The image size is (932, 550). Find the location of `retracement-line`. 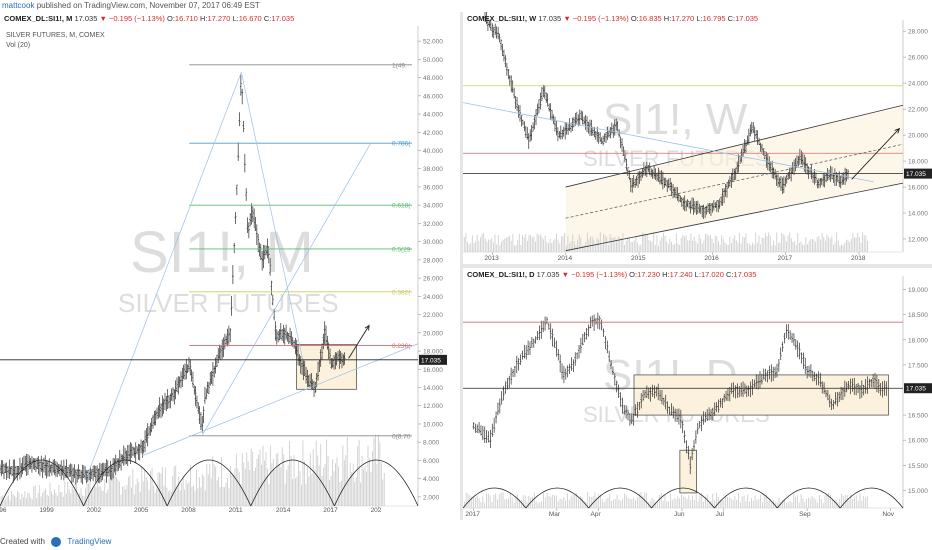

retracement-line is located at coordinates (272, 216).